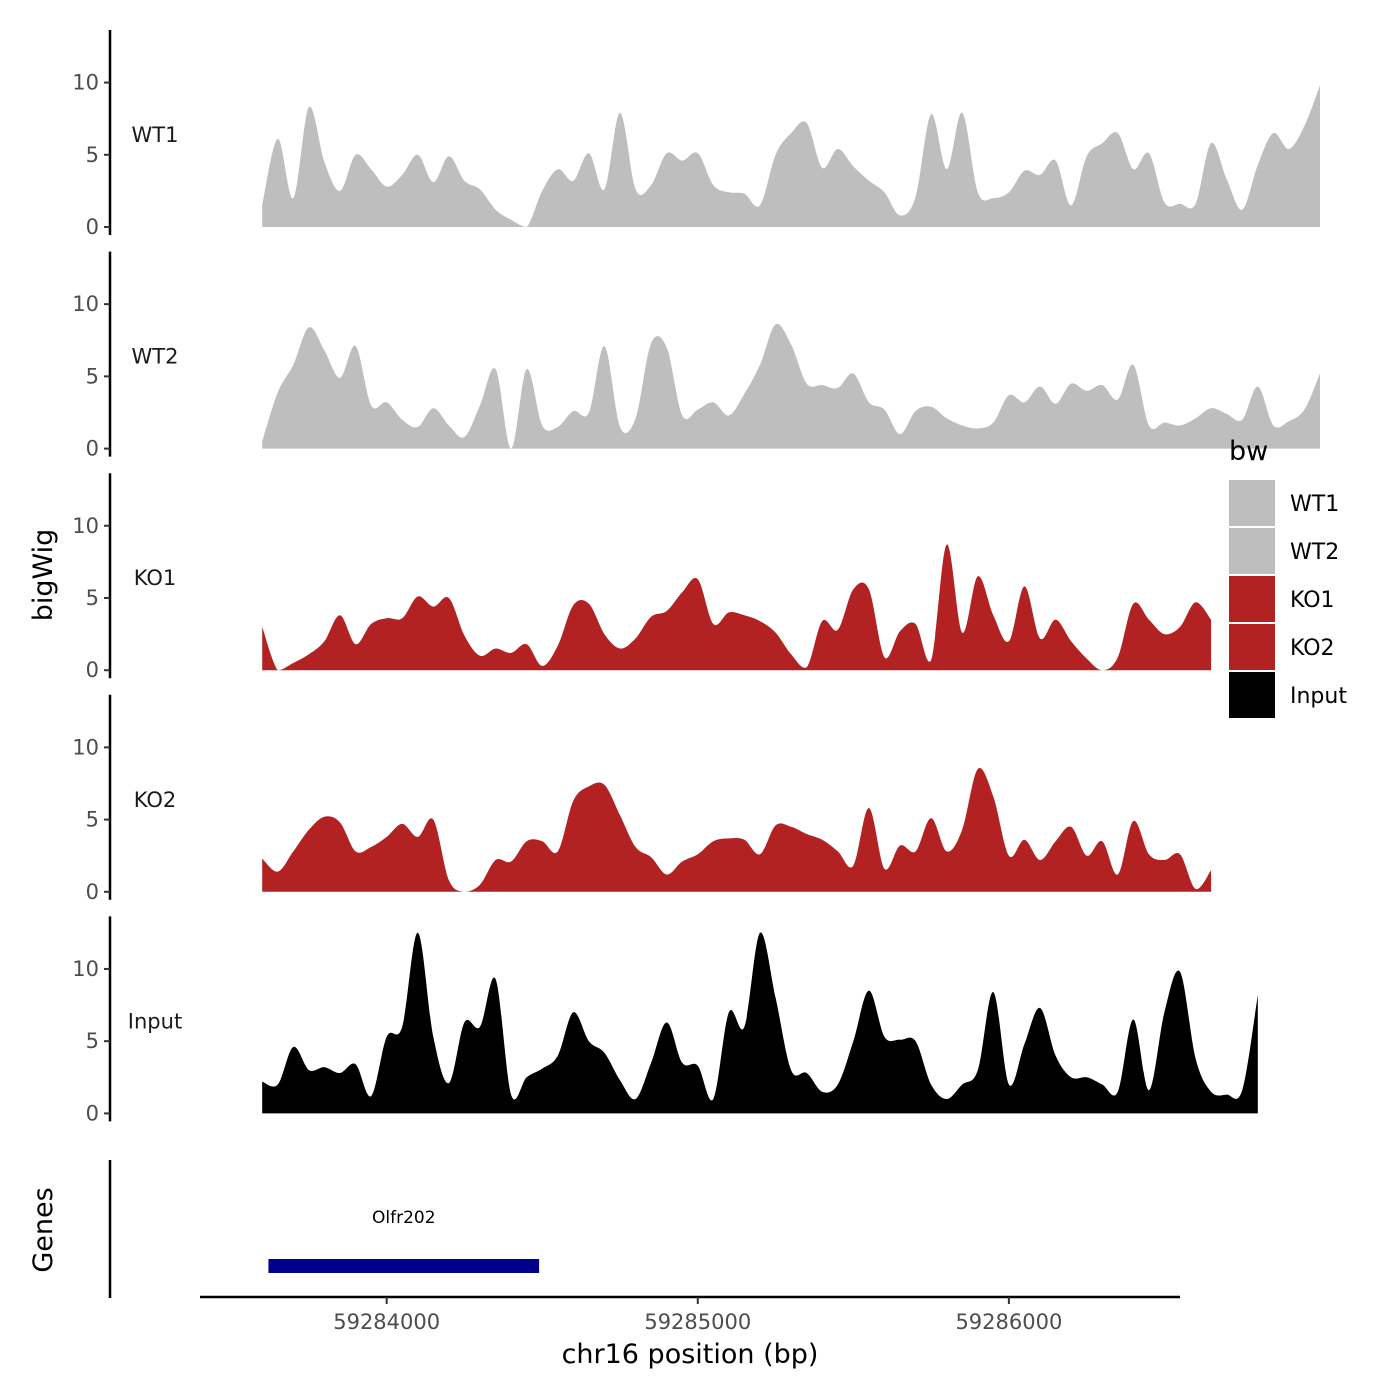  What do you see at coordinates (1252, 551) in the screenshot?
I see `legend-swatch-wt2` at bounding box center [1252, 551].